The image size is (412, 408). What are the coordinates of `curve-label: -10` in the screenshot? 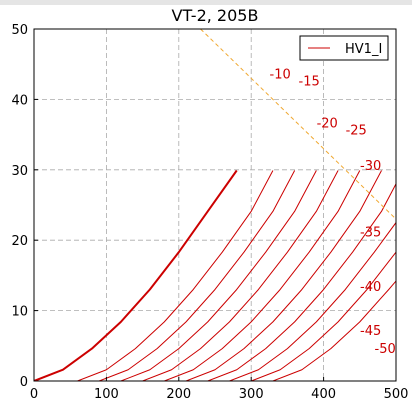 It's located at (280, 74).